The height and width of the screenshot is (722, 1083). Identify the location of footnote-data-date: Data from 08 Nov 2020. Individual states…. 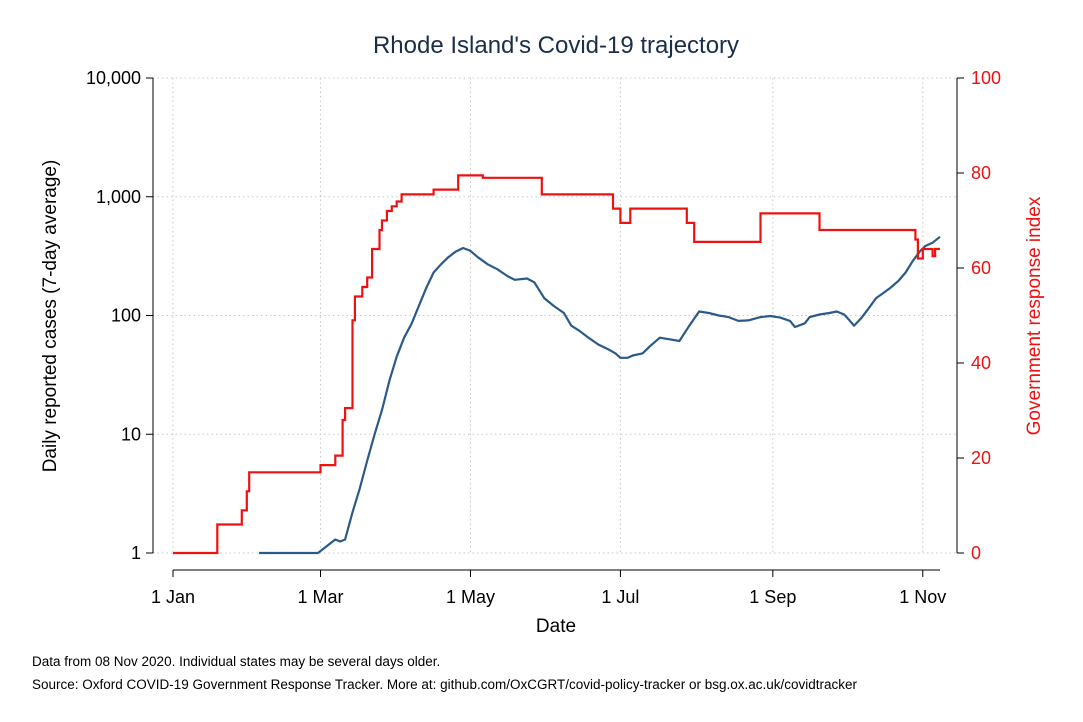
(236, 661).